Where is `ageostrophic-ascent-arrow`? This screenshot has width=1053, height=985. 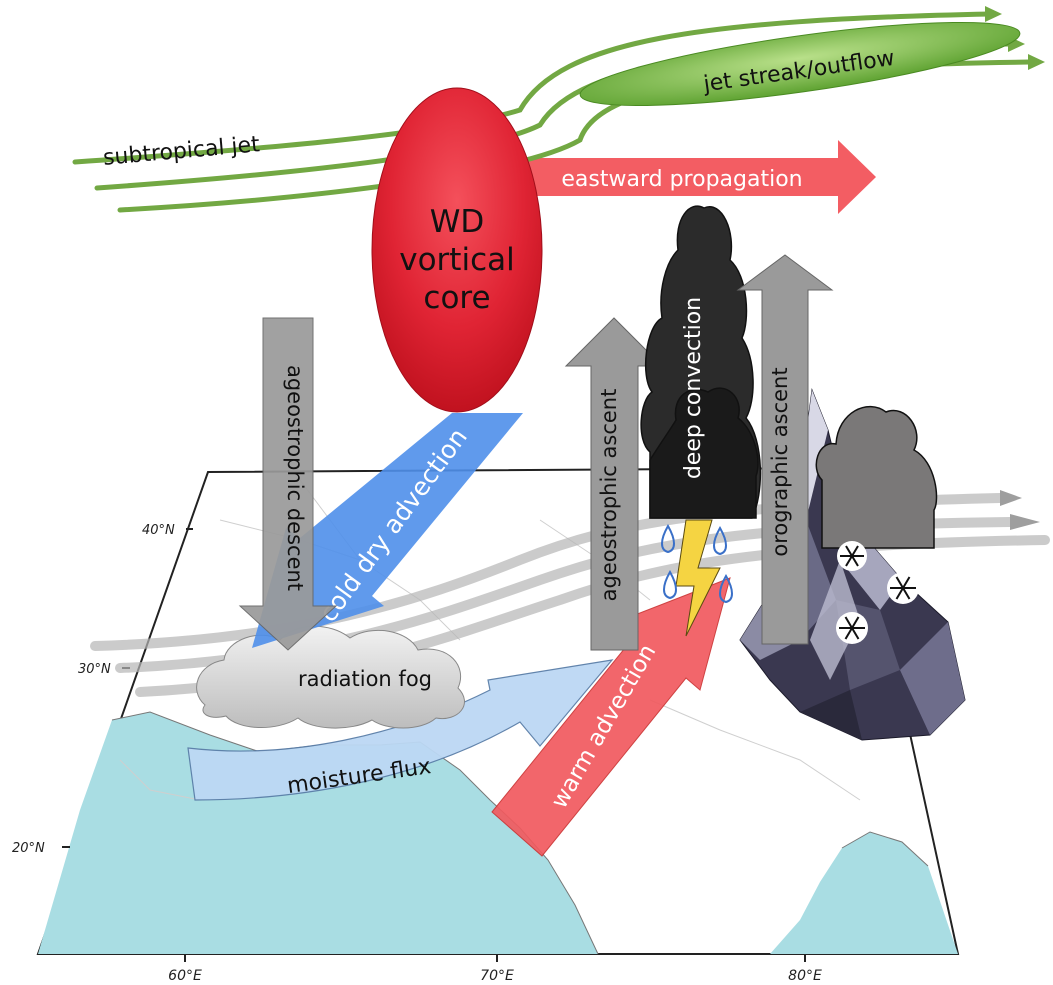 ageostrophic-ascent-arrow is located at coordinates (614, 484).